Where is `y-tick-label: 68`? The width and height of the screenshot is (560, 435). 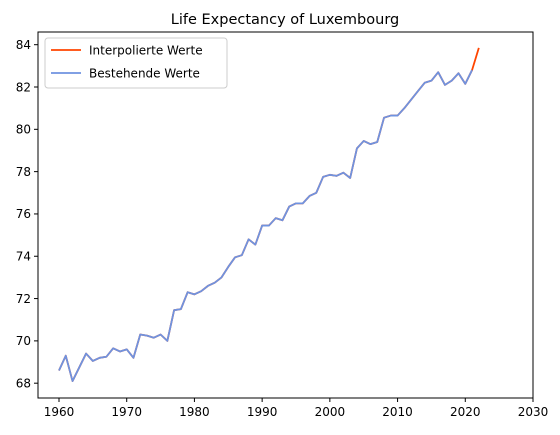
y-tick-label: 68 is located at coordinates (23, 383).